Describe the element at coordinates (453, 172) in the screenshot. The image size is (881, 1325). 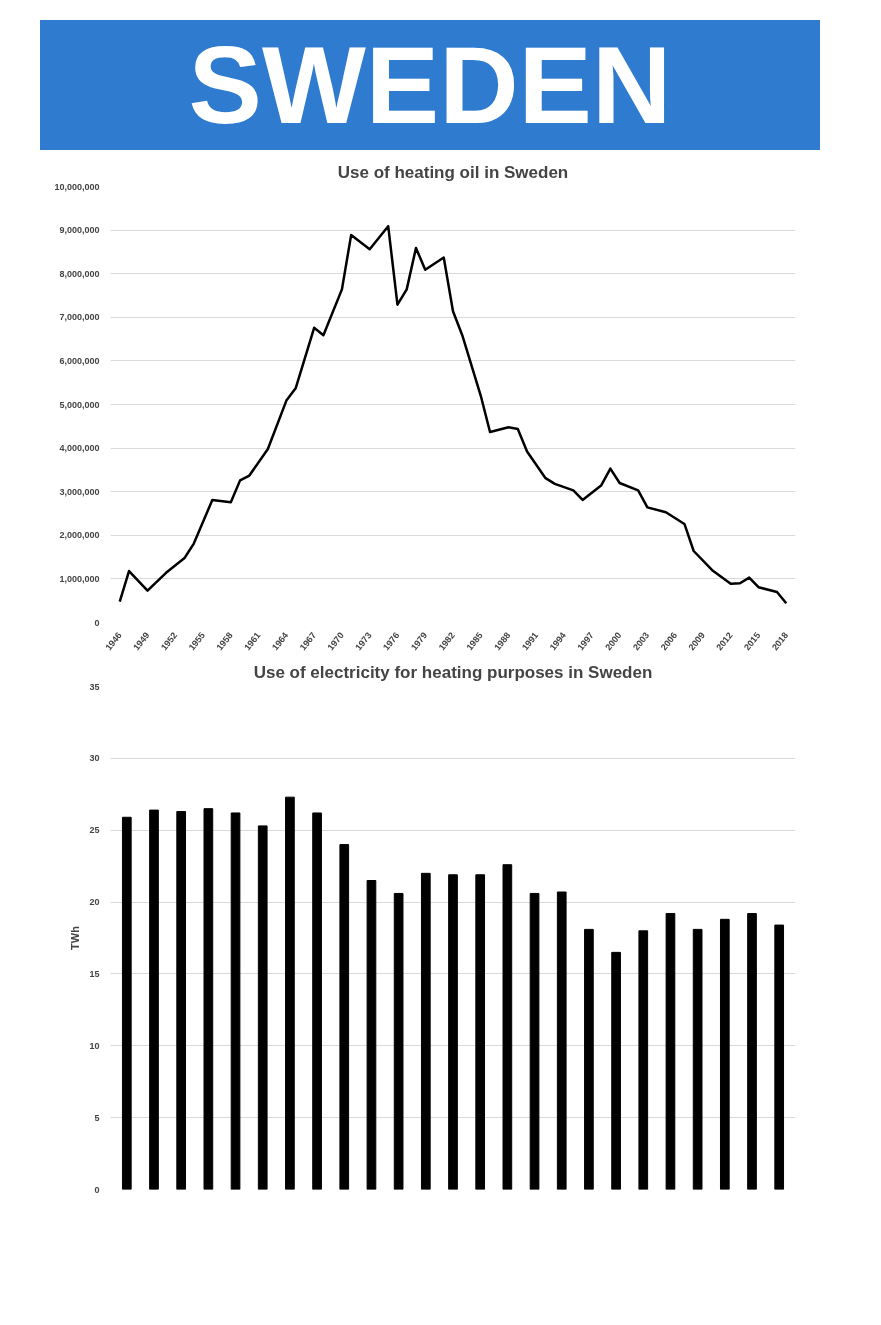
I see `chart-subtitle: Use of heating oil in Sweden` at that location.